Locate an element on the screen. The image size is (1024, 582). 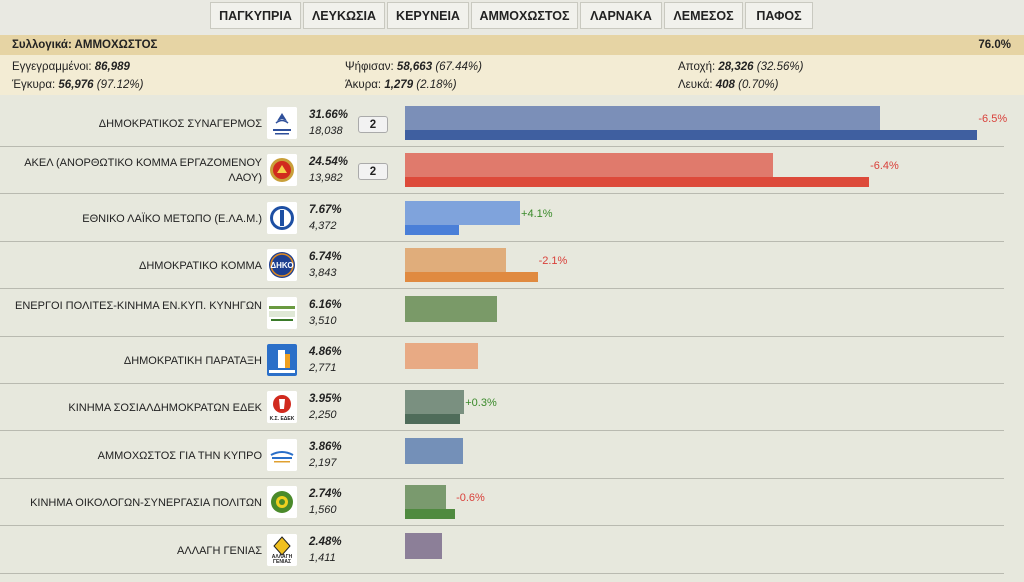
counting-progress: 76.0% is located at coordinates (994, 45).